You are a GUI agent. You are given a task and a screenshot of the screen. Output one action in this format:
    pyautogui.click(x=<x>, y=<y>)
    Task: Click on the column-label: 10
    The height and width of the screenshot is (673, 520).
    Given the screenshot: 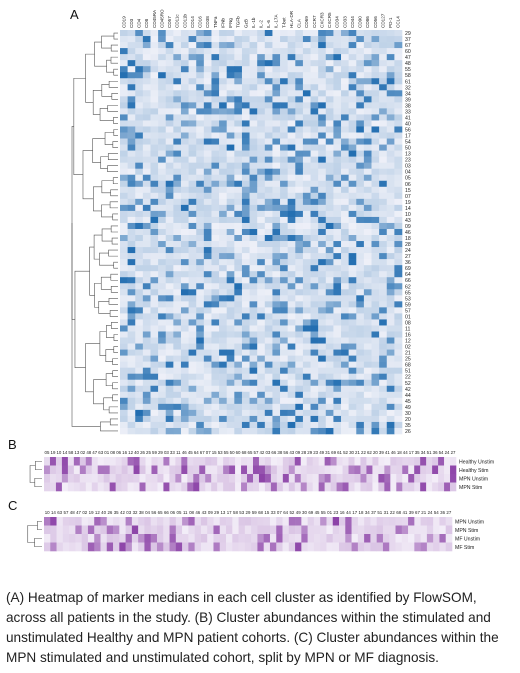 What is the action you would take?
    pyautogui.click(x=58, y=452)
    